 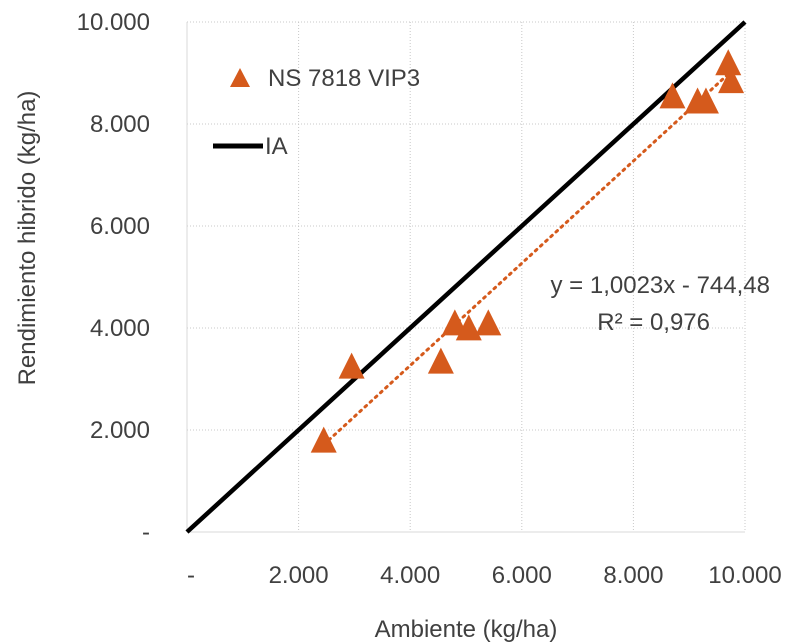 What do you see at coordinates (120, 328) in the screenshot?
I see `y-tick-label-2: 4.000` at bounding box center [120, 328].